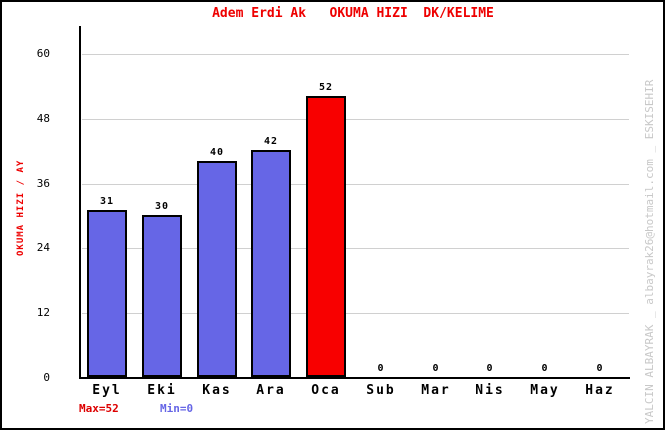 The image size is (665, 430). What do you see at coordinates (107, 201) in the screenshot?
I see `bar-value-label: 31` at bounding box center [107, 201].